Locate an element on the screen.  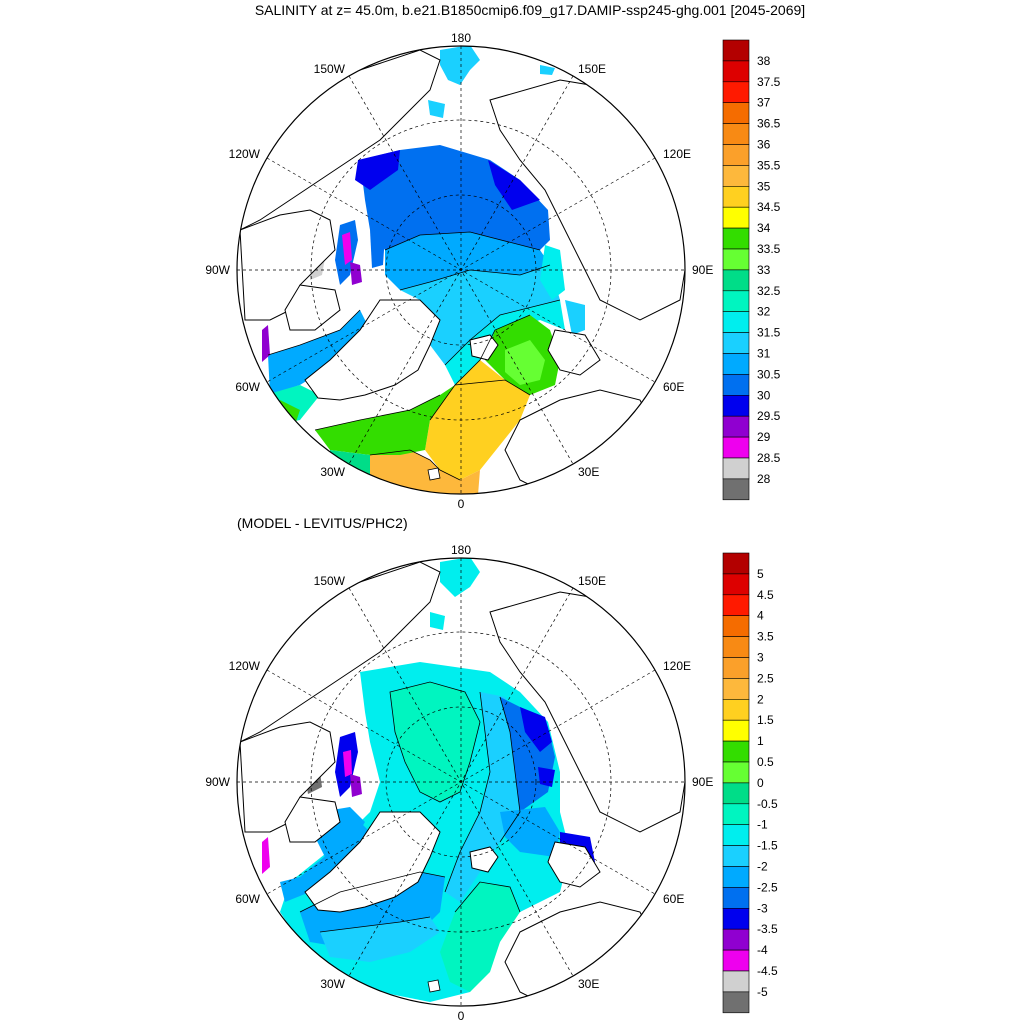
lon-label-0: 0 is located at coordinates (461, 504).